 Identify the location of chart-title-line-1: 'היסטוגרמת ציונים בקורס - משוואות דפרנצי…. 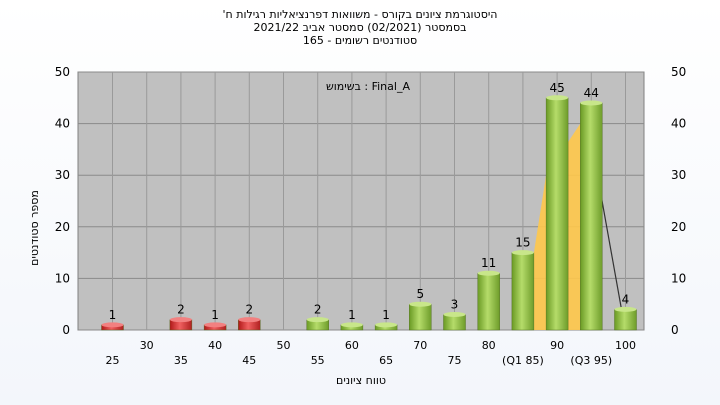
(360, 14).